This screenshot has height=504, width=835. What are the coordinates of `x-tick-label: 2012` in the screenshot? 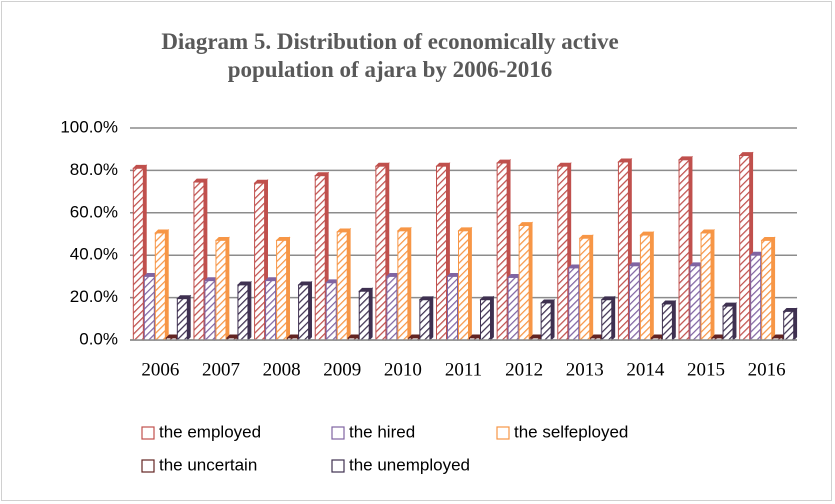 It's located at (524, 369).